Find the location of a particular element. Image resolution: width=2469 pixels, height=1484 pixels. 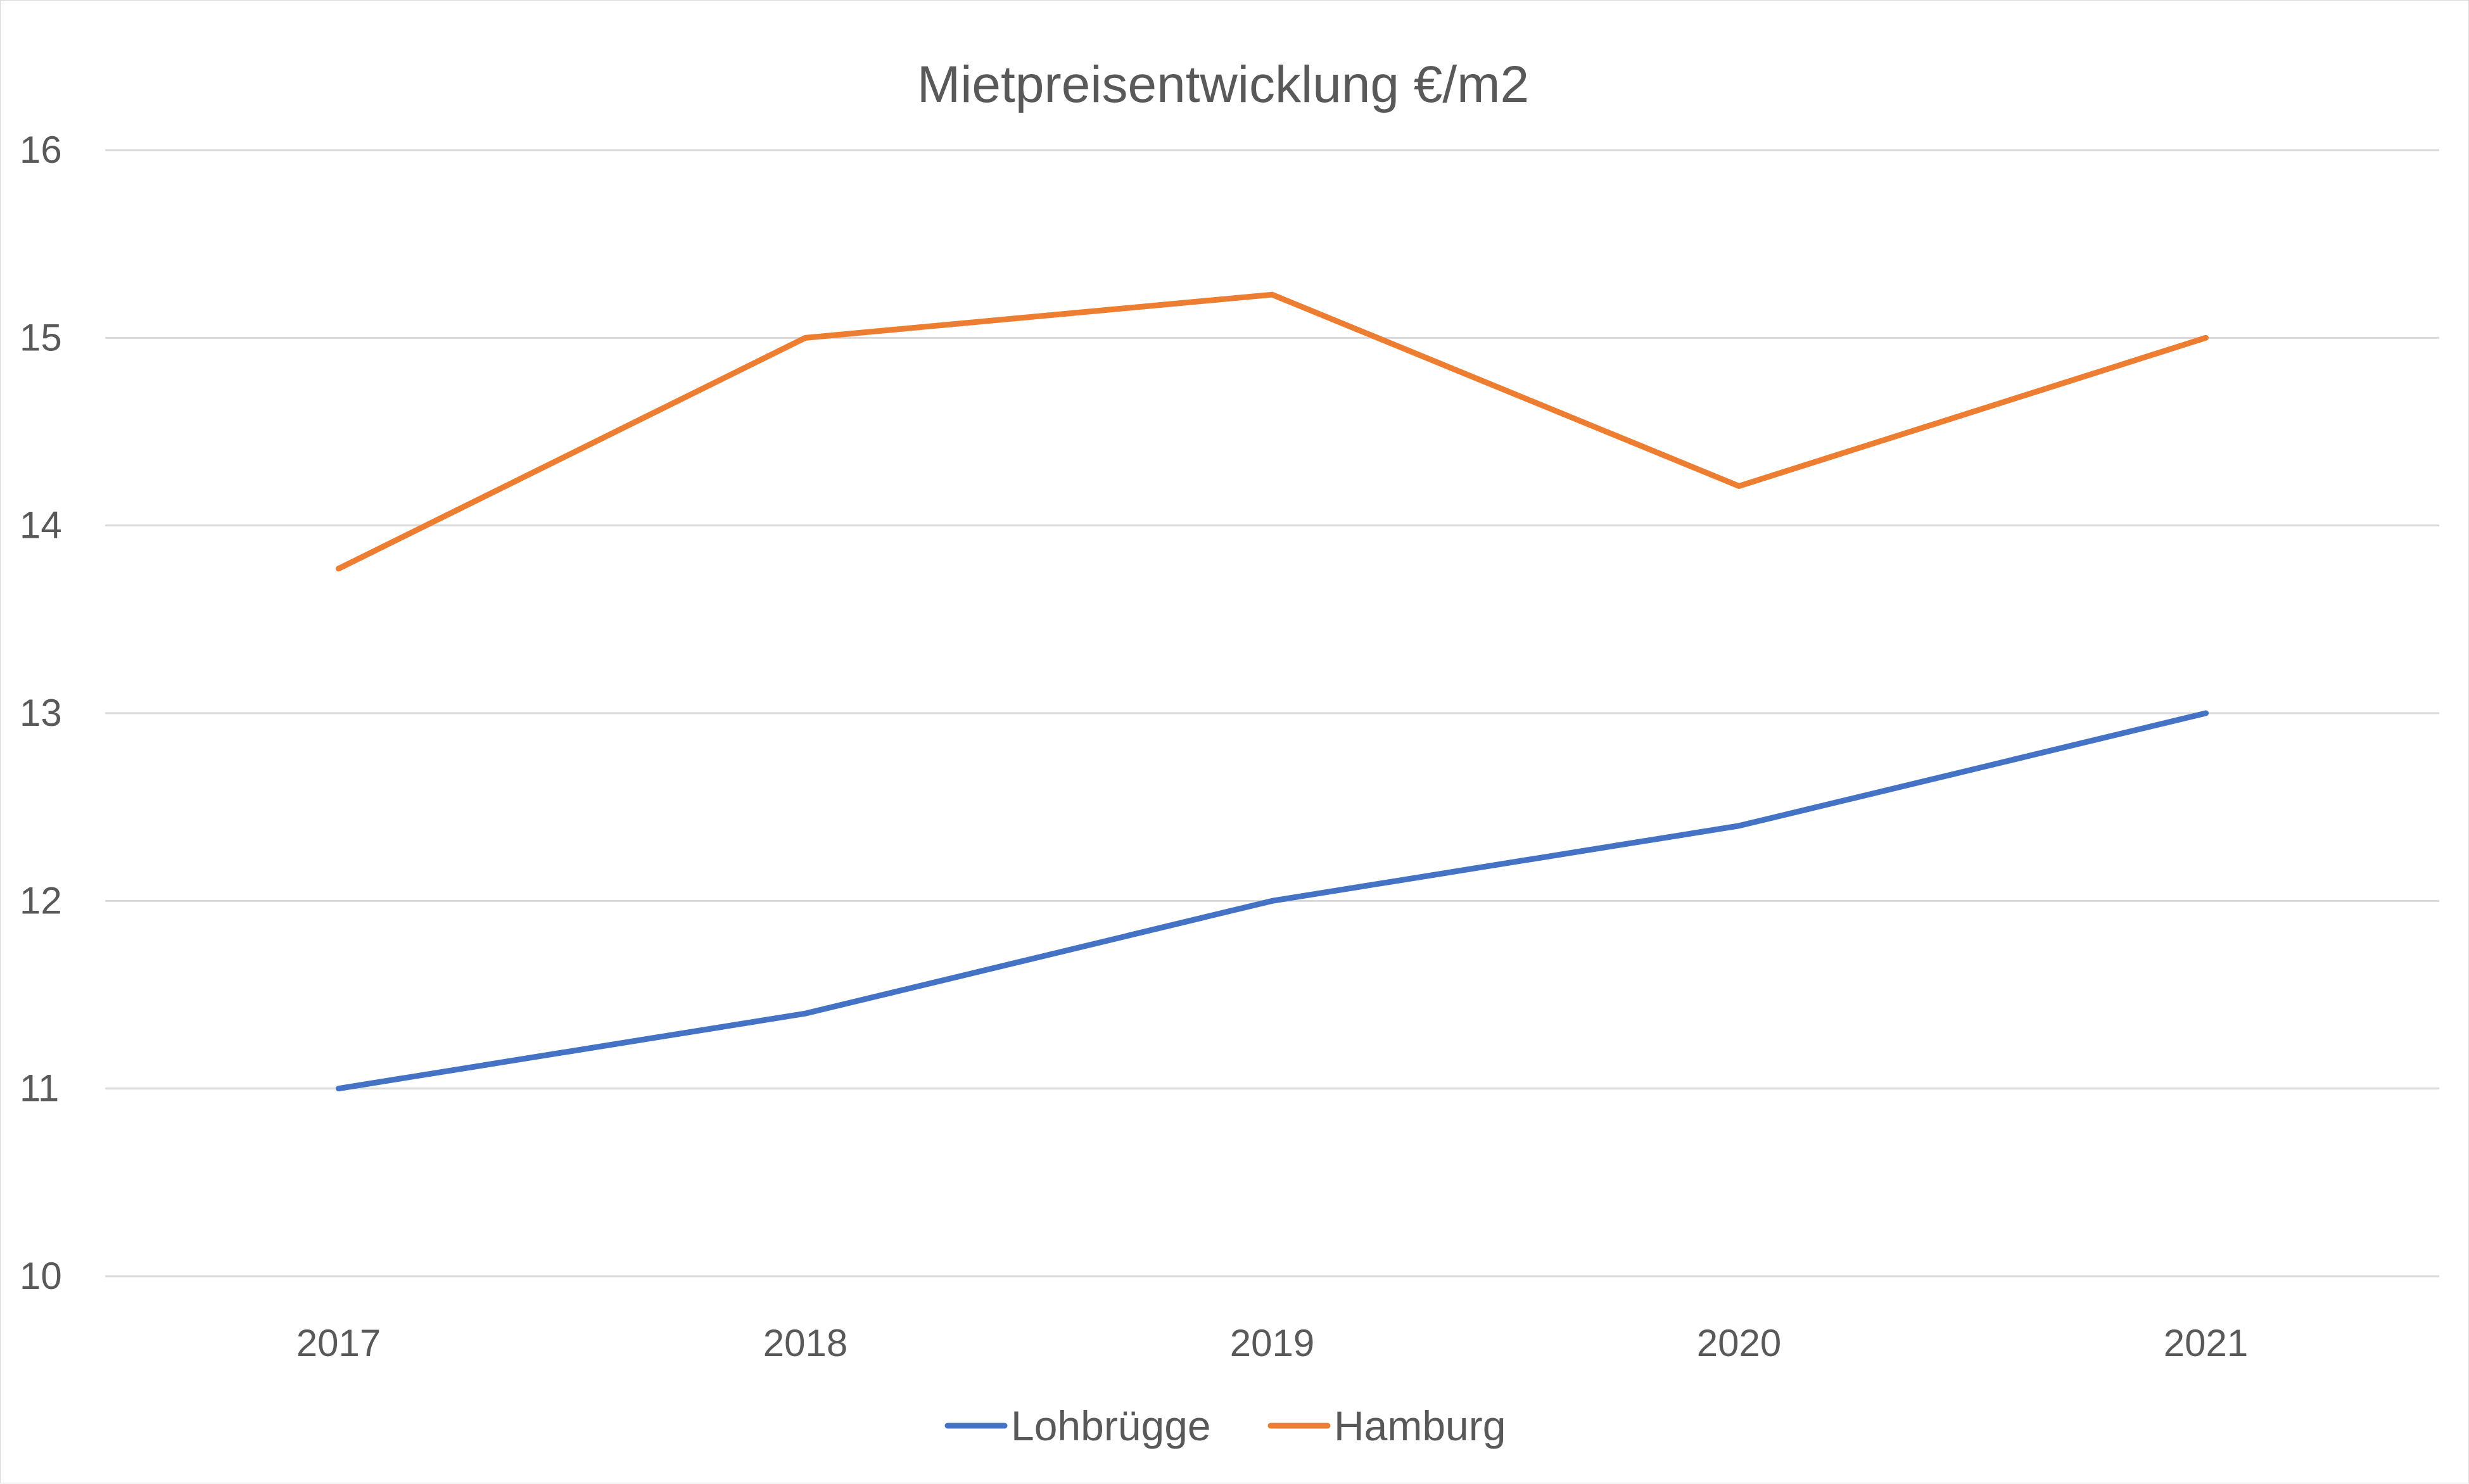

y-tick-label: 12 is located at coordinates (41, 900).